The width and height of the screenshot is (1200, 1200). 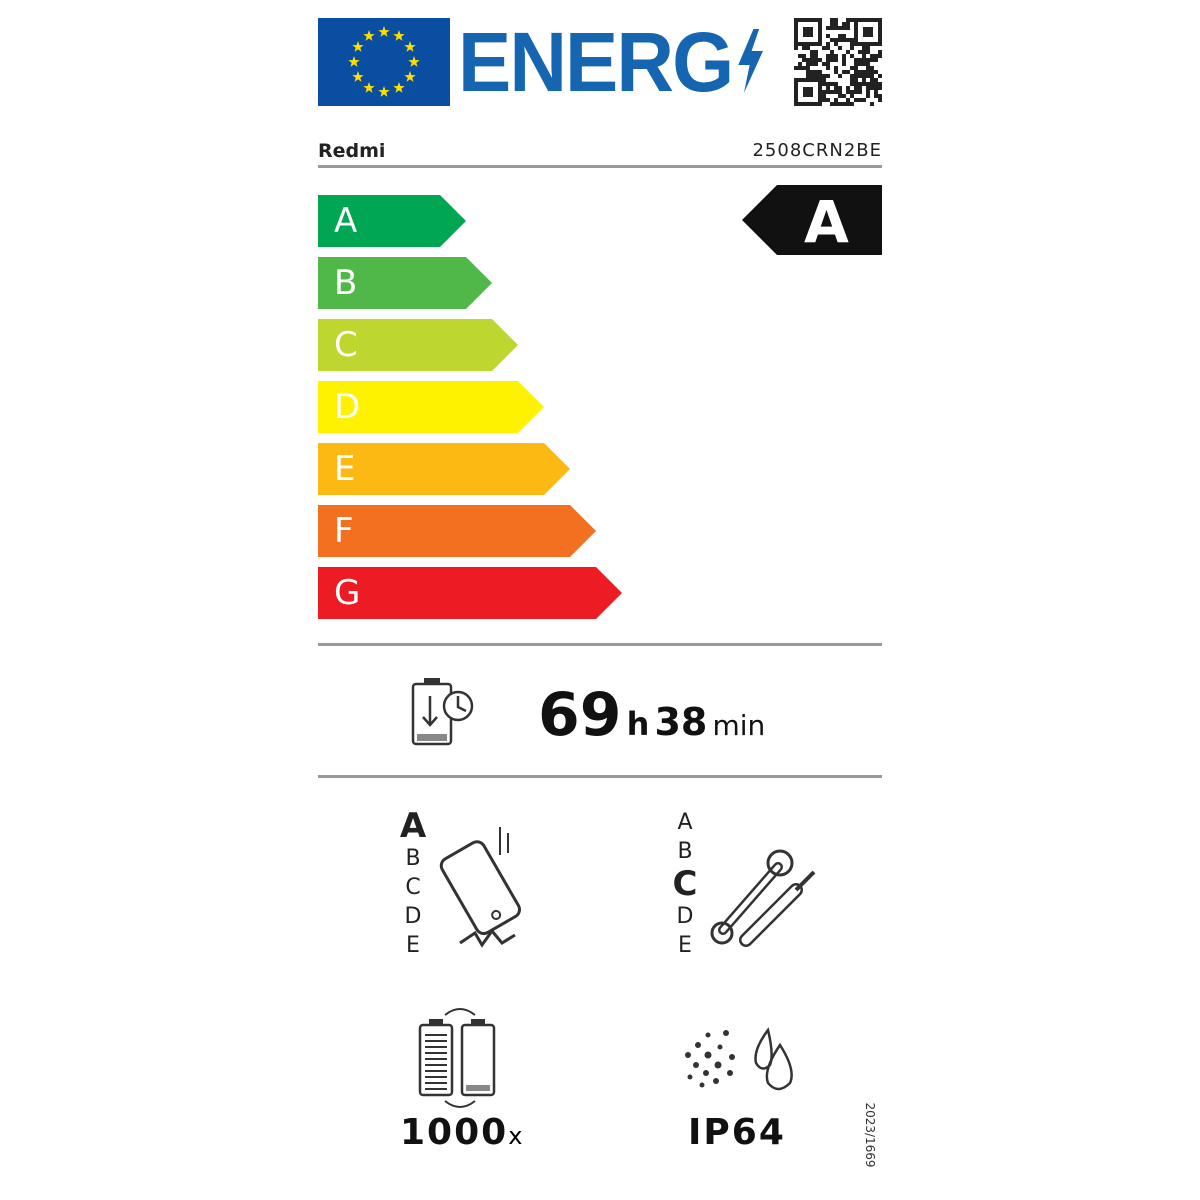 I want to click on lightning-icon, so click(x=750, y=61).